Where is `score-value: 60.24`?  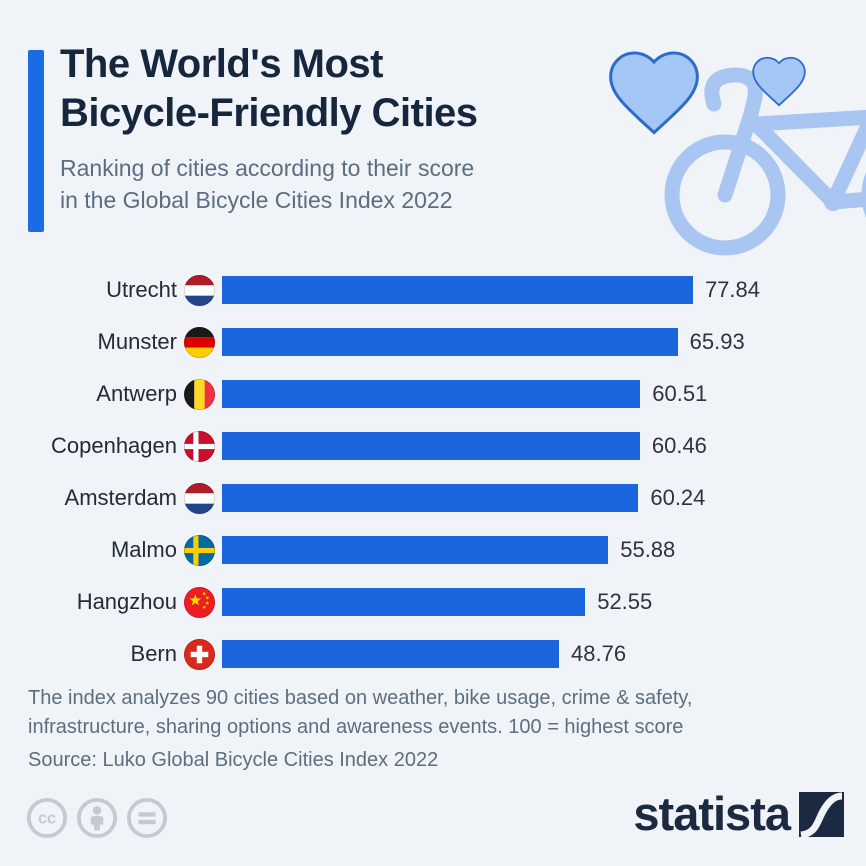 score-value: 60.24 is located at coordinates (678, 497).